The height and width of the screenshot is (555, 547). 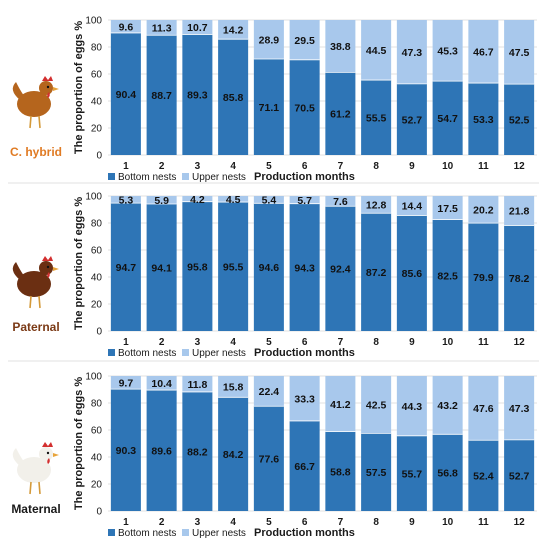 What do you see at coordinates (126, 384) in the screenshot?
I see `data-label-upper: 9.7` at bounding box center [126, 384].